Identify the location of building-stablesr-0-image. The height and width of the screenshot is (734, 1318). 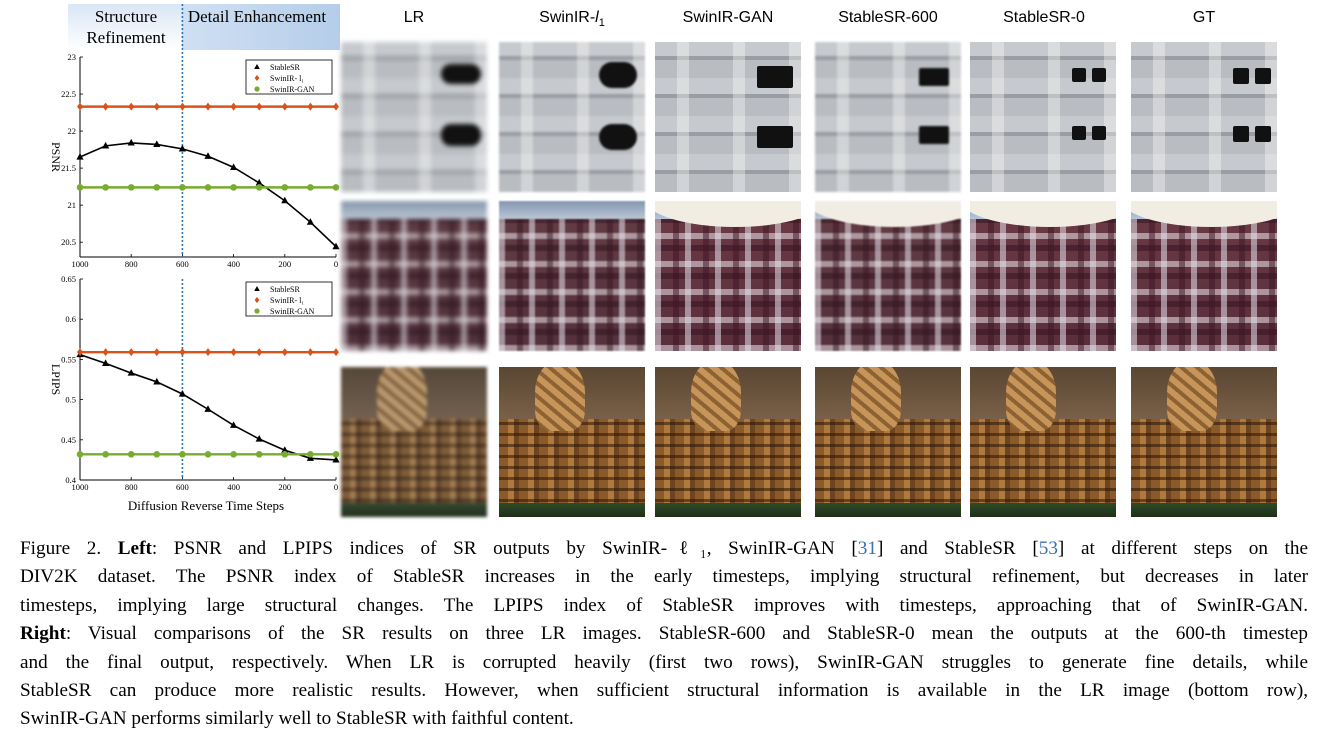
(1043, 117).